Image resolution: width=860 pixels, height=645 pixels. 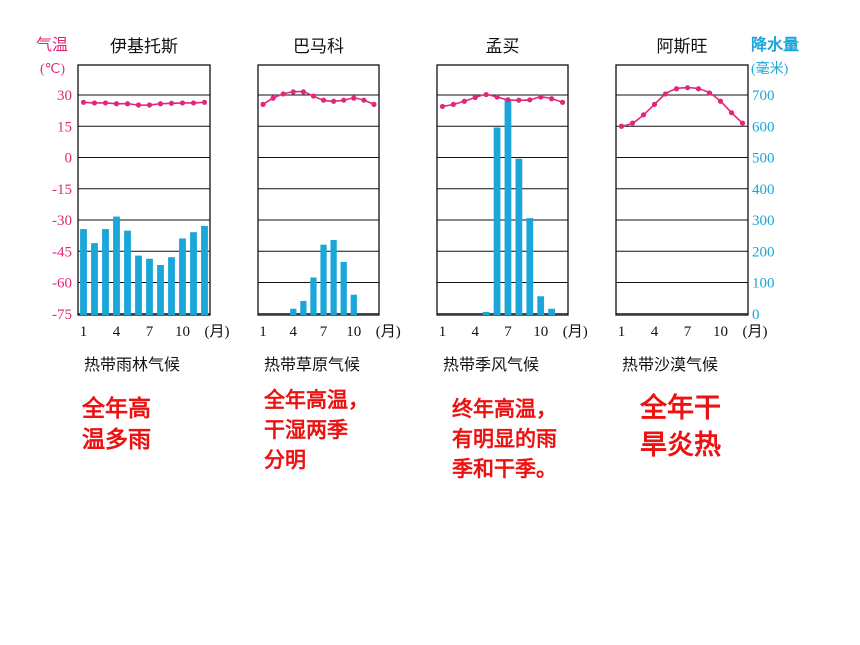 I want to click on right-tick-label: 300, so click(x=763, y=221).